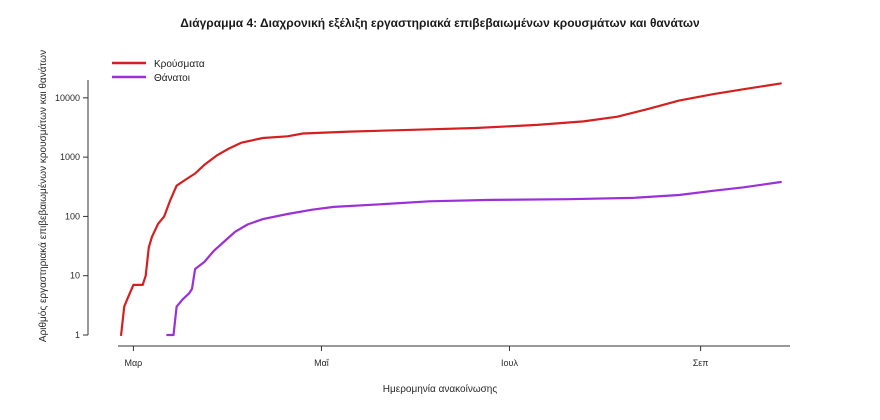 The height and width of the screenshot is (420, 880). What do you see at coordinates (509, 363) in the screenshot?
I see `x-tick-label: Ιουλ` at bounding box center [509, 363].